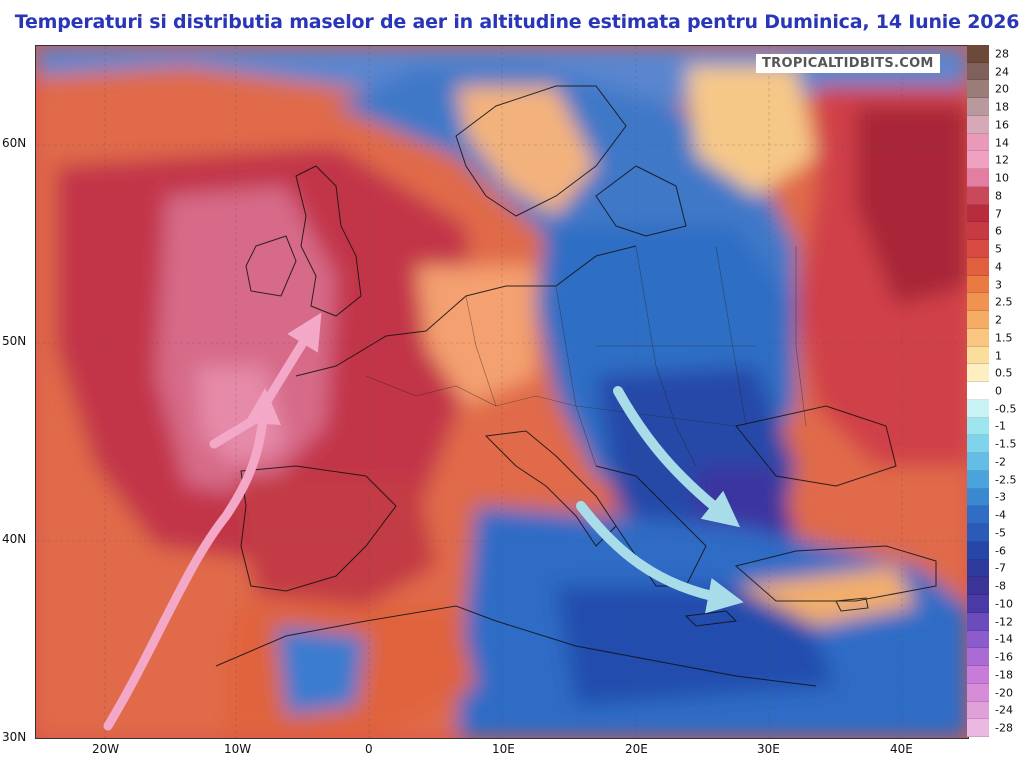 The height and width of the screenshot is (770, 1034). I want to click on colorbar-label: 3, so click(998, 285).